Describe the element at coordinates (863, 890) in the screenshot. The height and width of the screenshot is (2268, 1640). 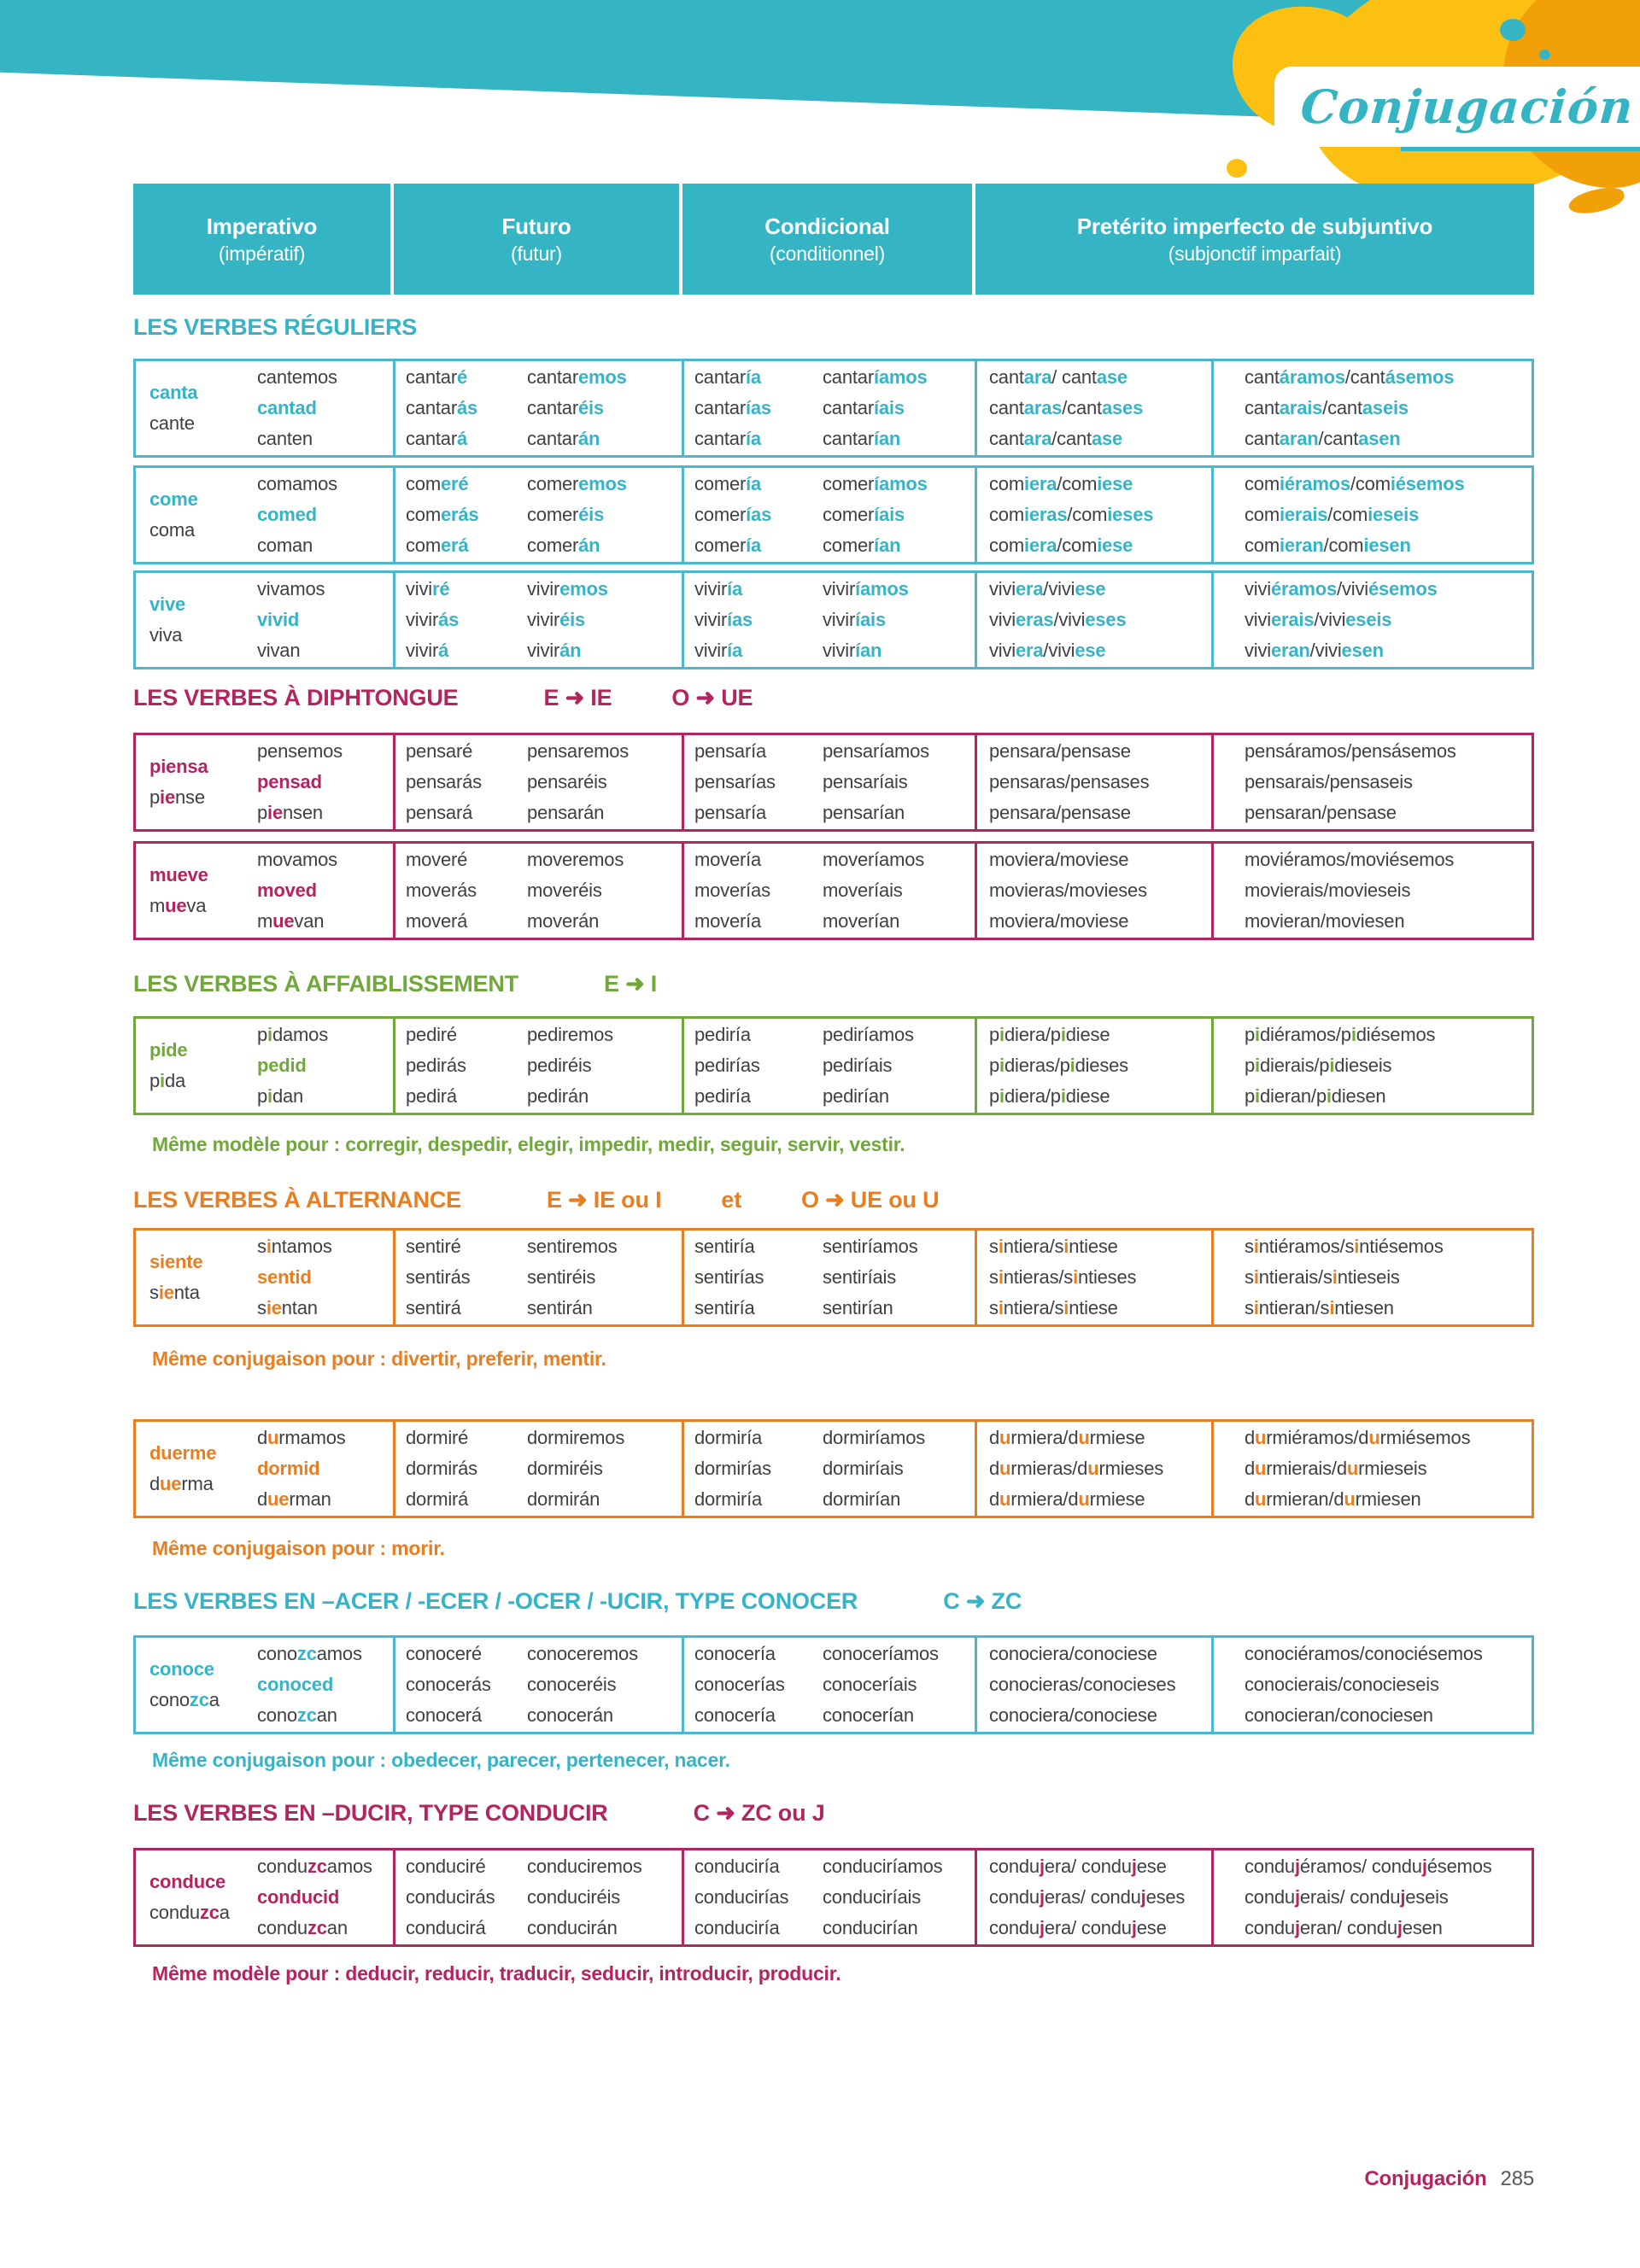
I see `conjugated-form: moveríais` at that location.